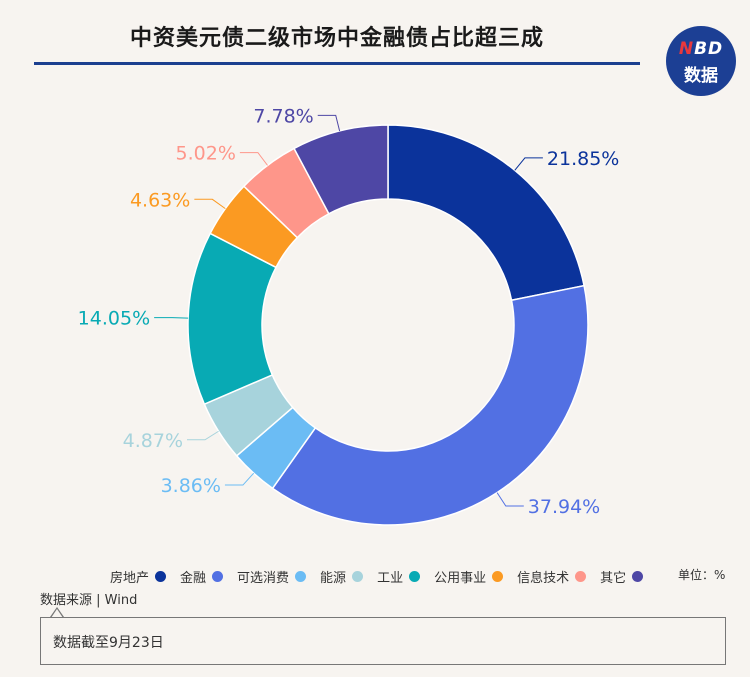 The height and width of the screenshot is (677, 750). I want to click on legend-label: 工业, so click(390, 578).